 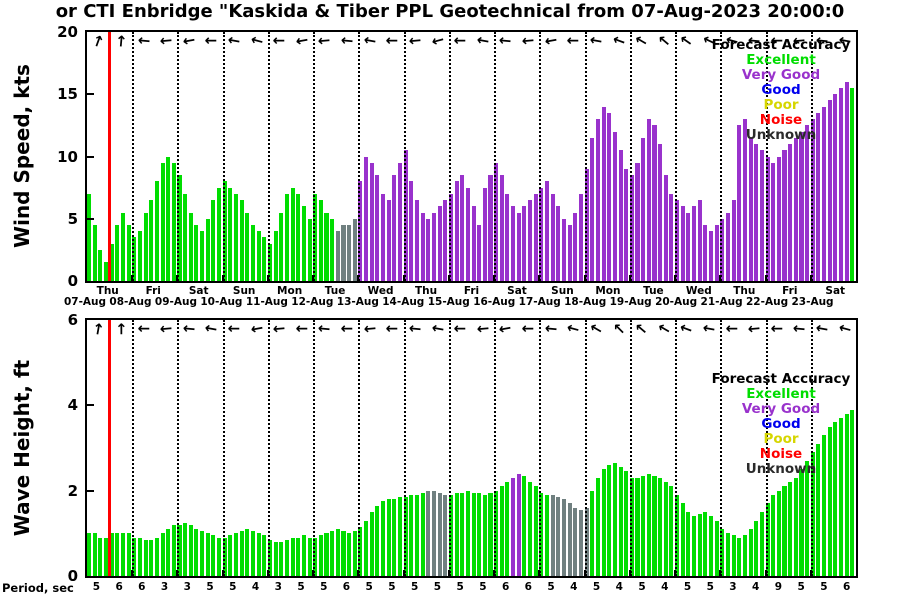 What do you see at coordinates (72, 281) in the screenshot?
I see `y-tick-label: 0` at bounding box center [72, 281].